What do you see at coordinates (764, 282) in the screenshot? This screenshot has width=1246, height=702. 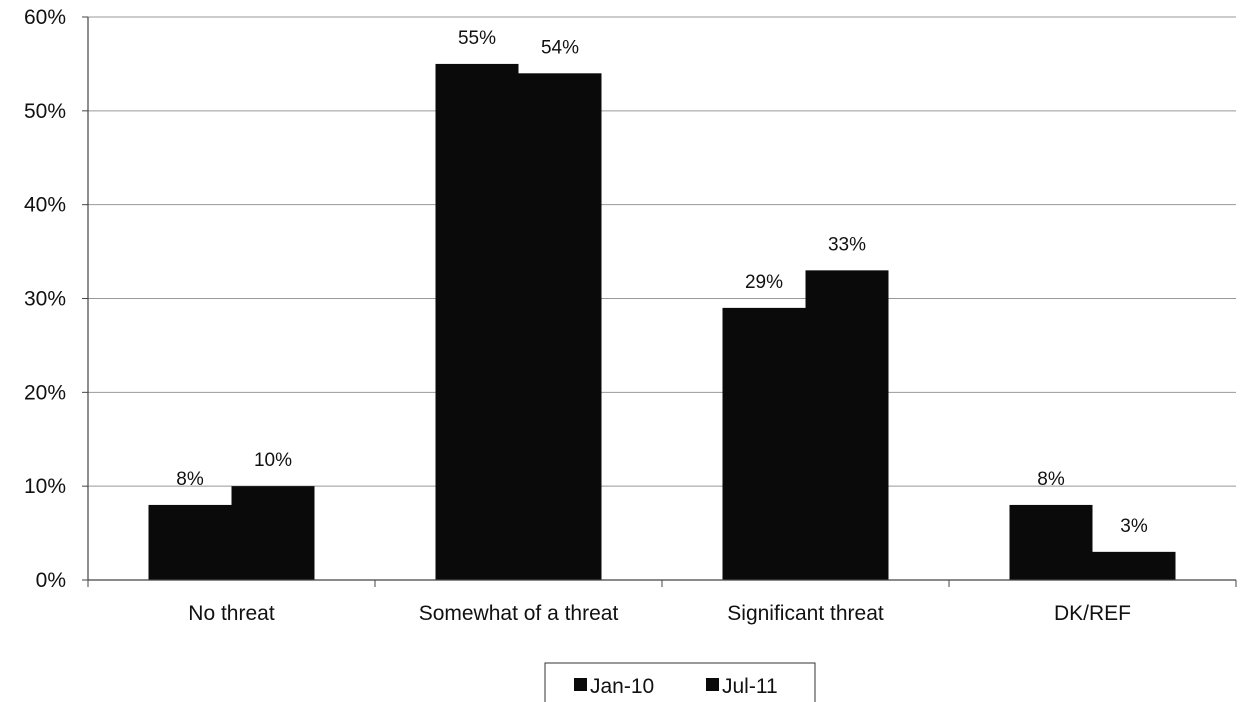 I see `data-label-jan-10-significant-threat: 29%` at bounding box center [764, 282].